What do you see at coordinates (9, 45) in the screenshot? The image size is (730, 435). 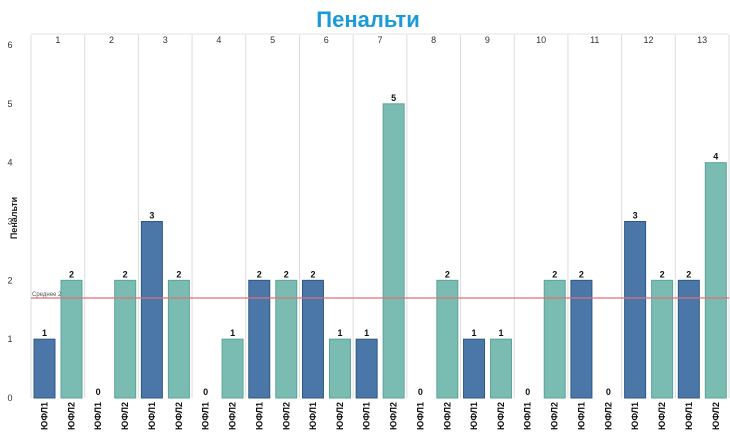 I see `y-tick-label: 6` at bounding box center [9, 45].